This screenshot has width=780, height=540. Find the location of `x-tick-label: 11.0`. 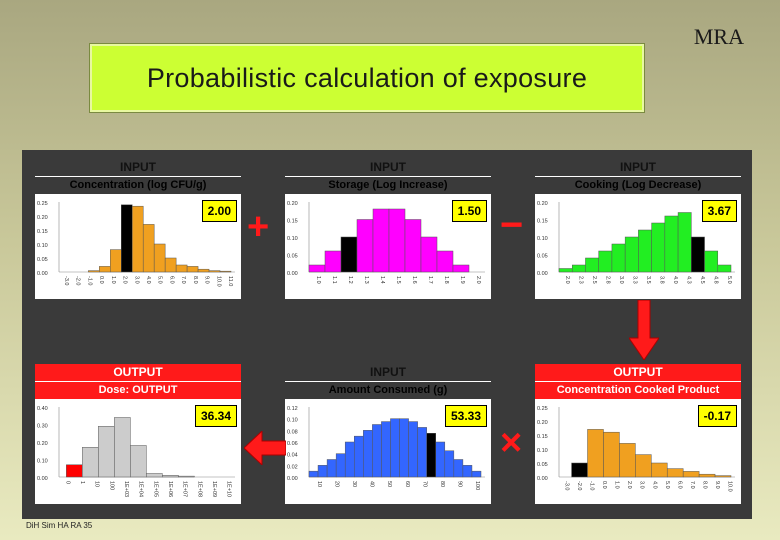

x-tick-label: 11.0 is located at coordinates (230, 281).